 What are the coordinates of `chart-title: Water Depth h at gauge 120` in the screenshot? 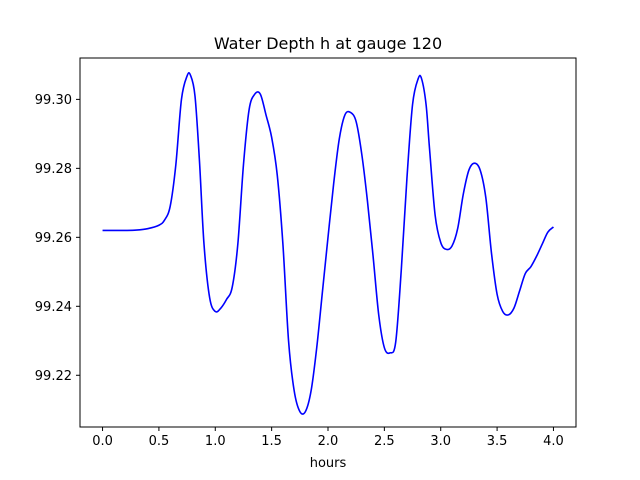 It's located at (328, 43).